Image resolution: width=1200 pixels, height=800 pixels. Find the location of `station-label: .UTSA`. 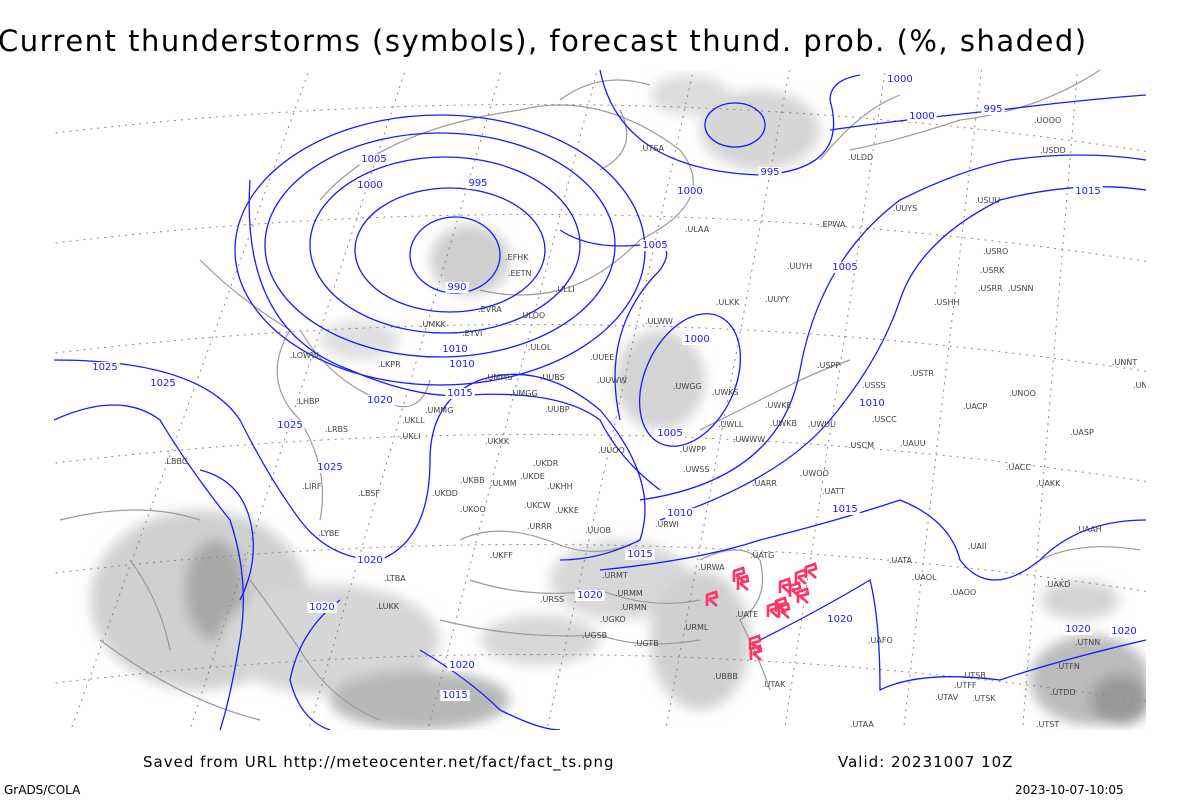

station-label: .UTSA is located at coordinates (652, 148).